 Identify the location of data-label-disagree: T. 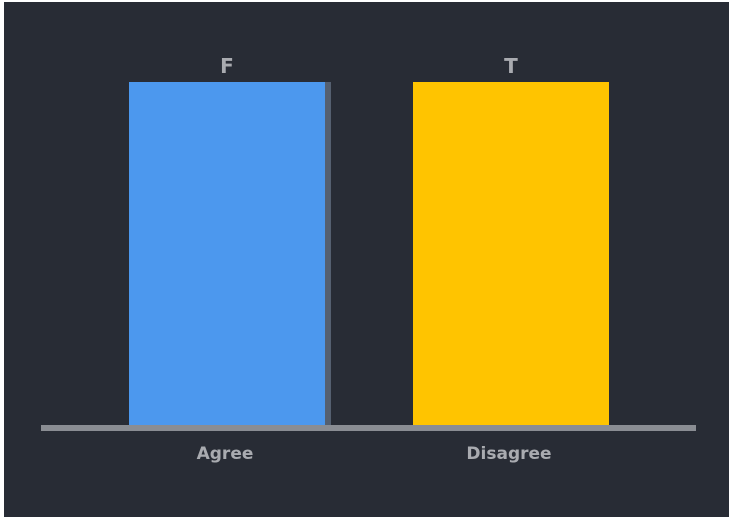
(511, 66).